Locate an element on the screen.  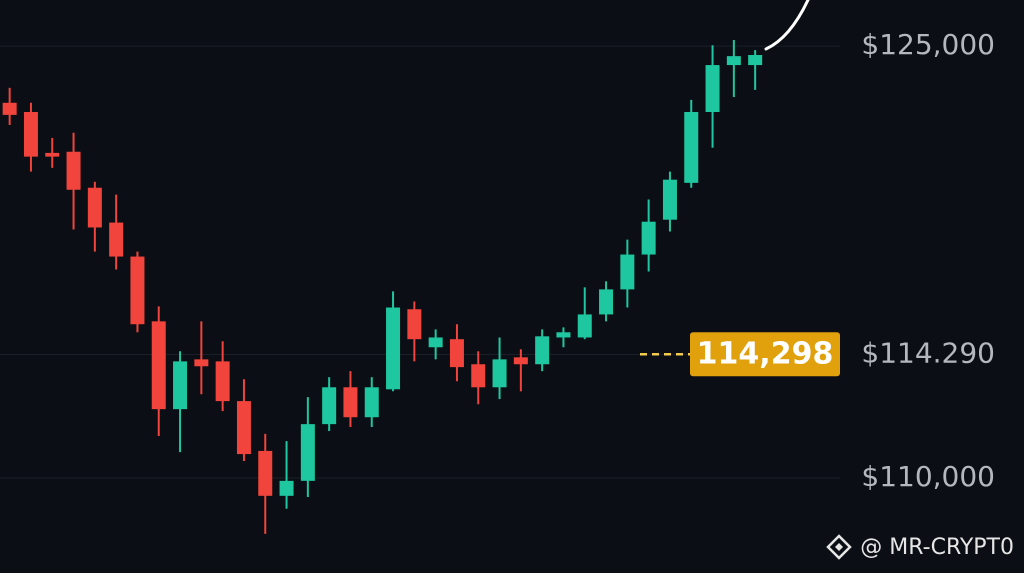
price-badge is located at coordinates (765, 354).